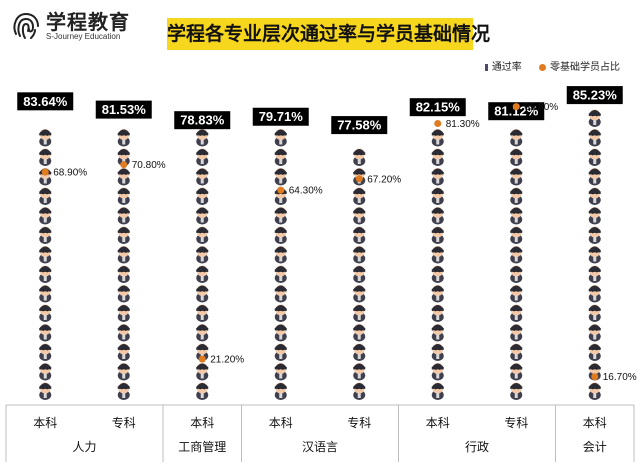  Describe the element at coordinates (477, 447) in the screenshot. I see `group-label: 行政` at that location.